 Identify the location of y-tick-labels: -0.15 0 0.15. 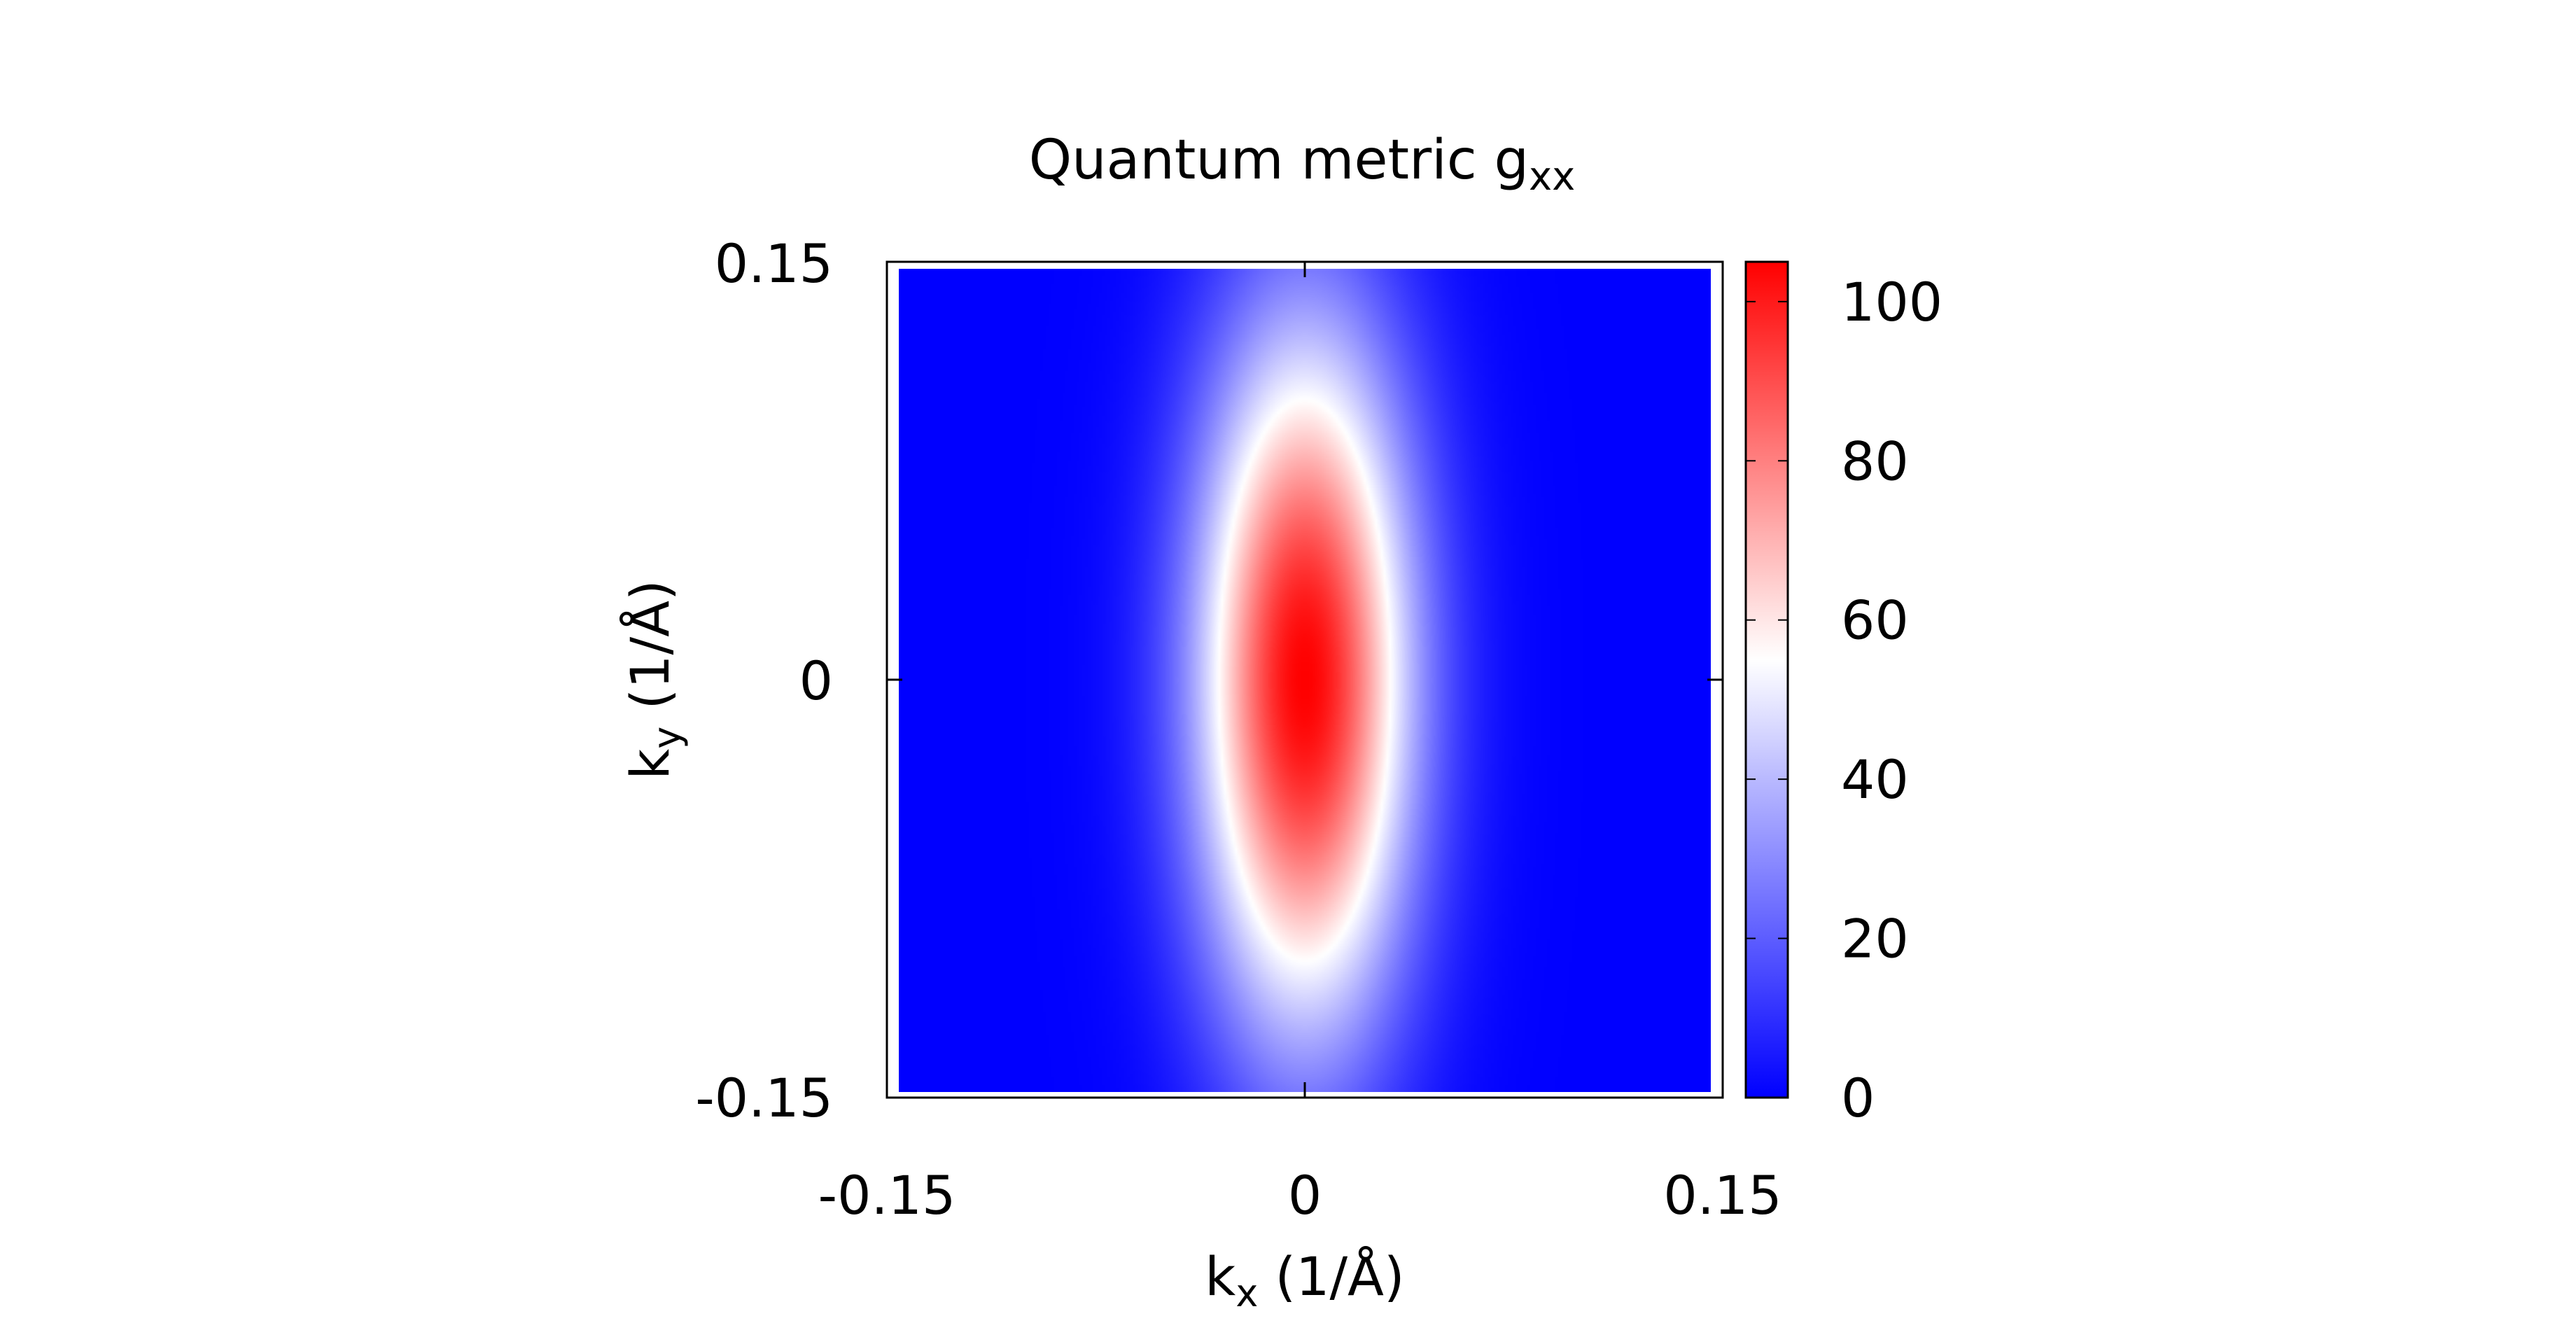
(764, 680).